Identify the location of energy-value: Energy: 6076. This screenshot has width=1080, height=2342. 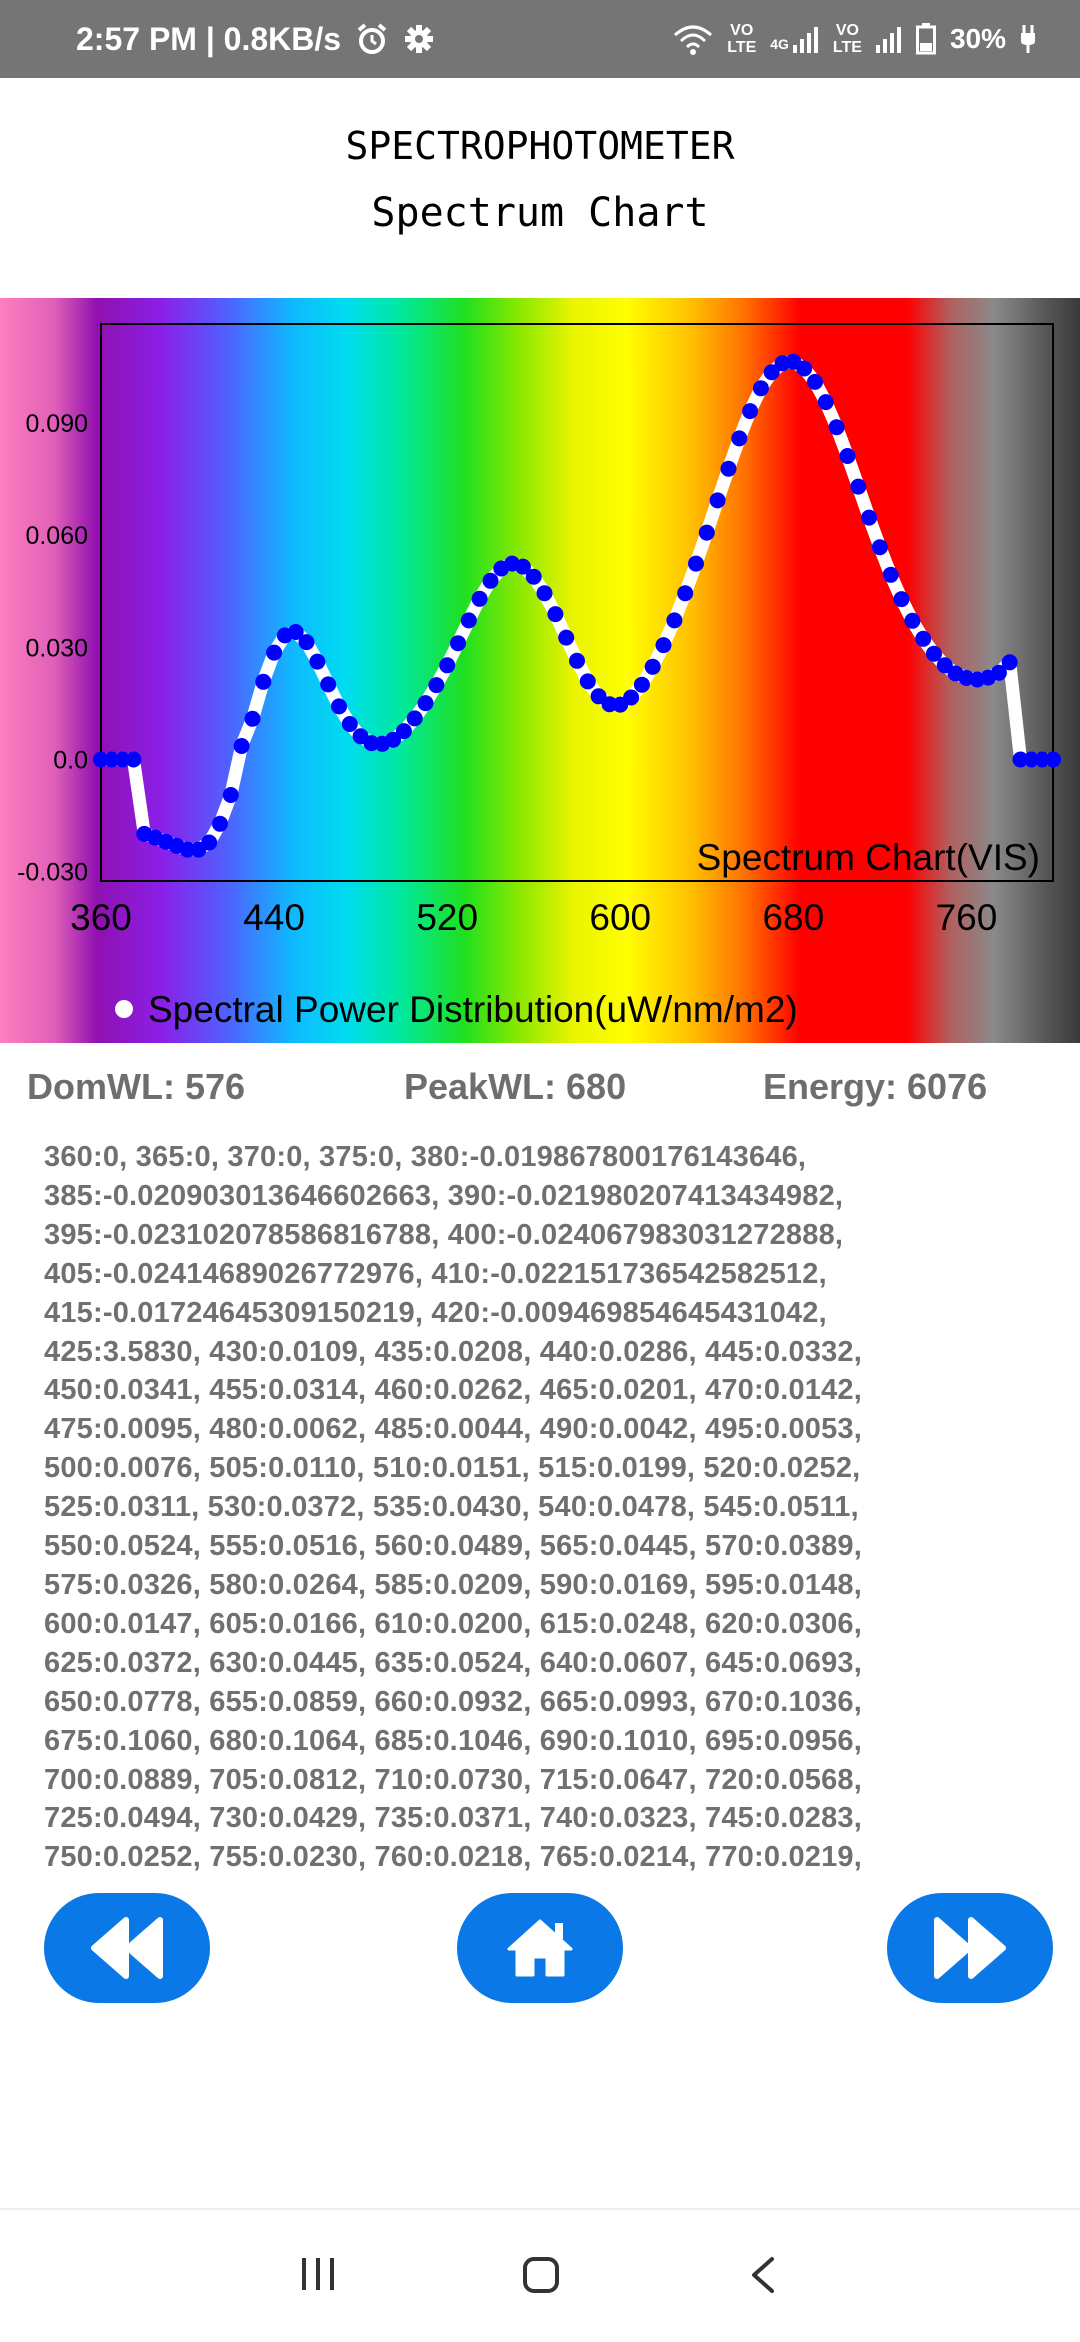
(875, 1086).